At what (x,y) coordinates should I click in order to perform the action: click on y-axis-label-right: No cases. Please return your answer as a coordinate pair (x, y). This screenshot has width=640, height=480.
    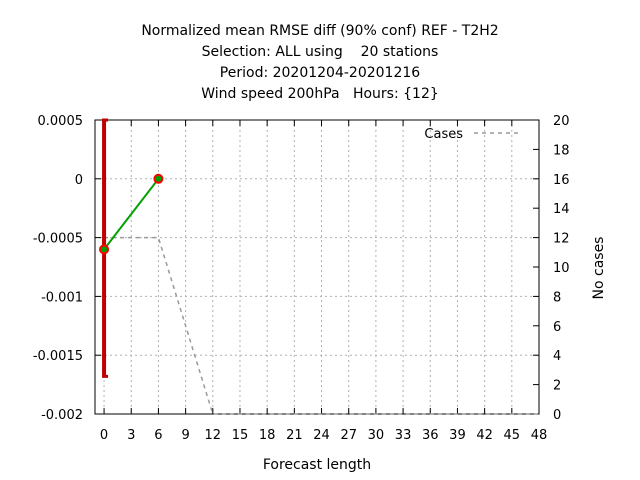
    Looking at the image, I should click on (599, 268).